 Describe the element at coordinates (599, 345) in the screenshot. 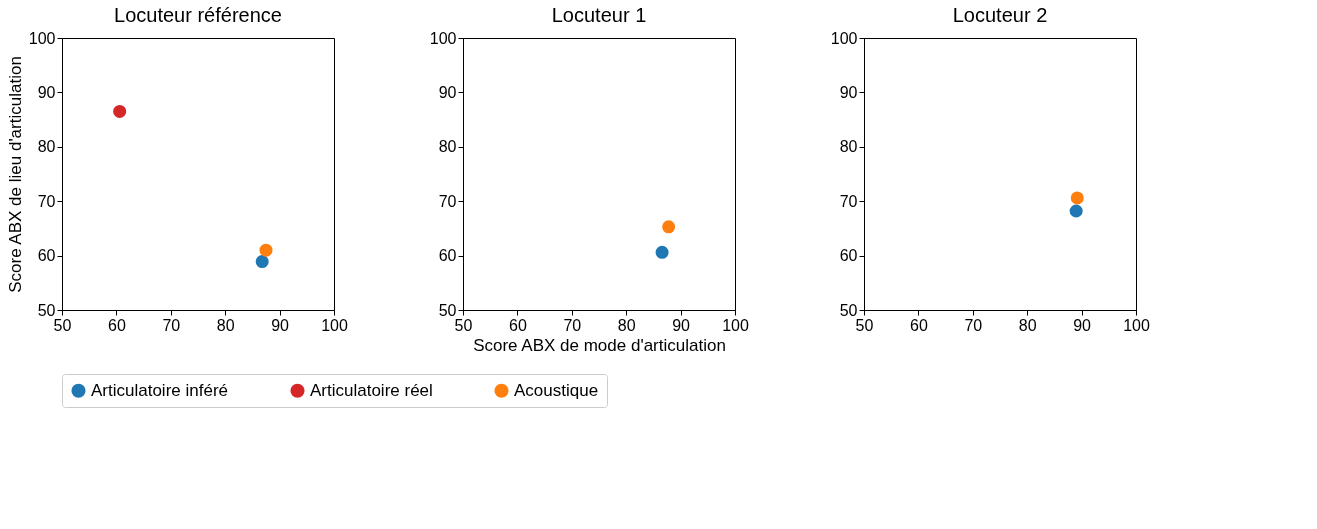

I see `x-axis-title: Score ABX de mode d'articulation` at that location.